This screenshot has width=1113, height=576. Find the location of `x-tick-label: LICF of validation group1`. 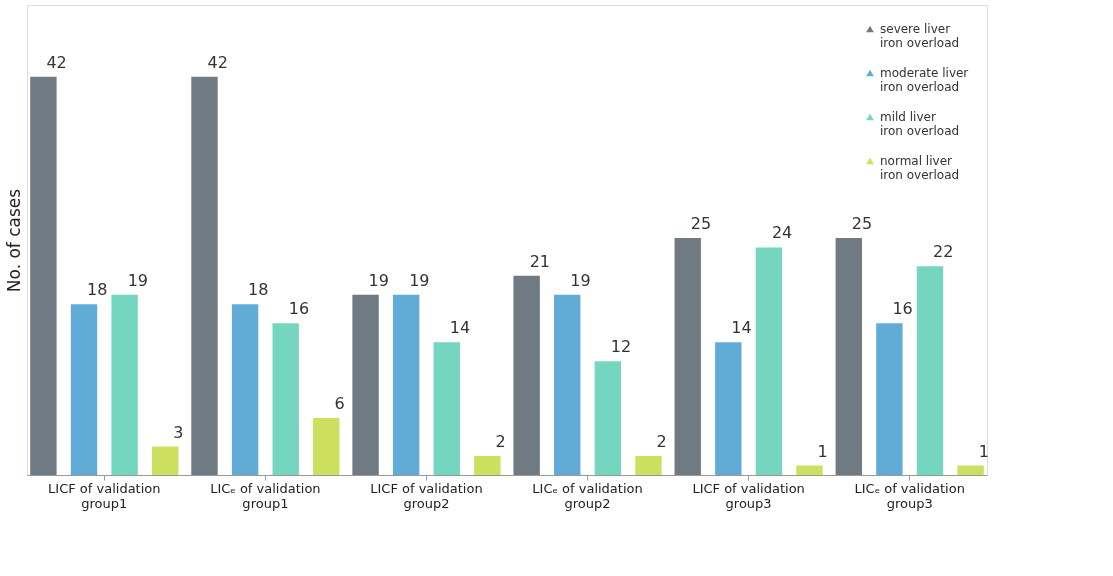

x-tick-label: LICF of validation group1 is located at coordinates (104, 495).